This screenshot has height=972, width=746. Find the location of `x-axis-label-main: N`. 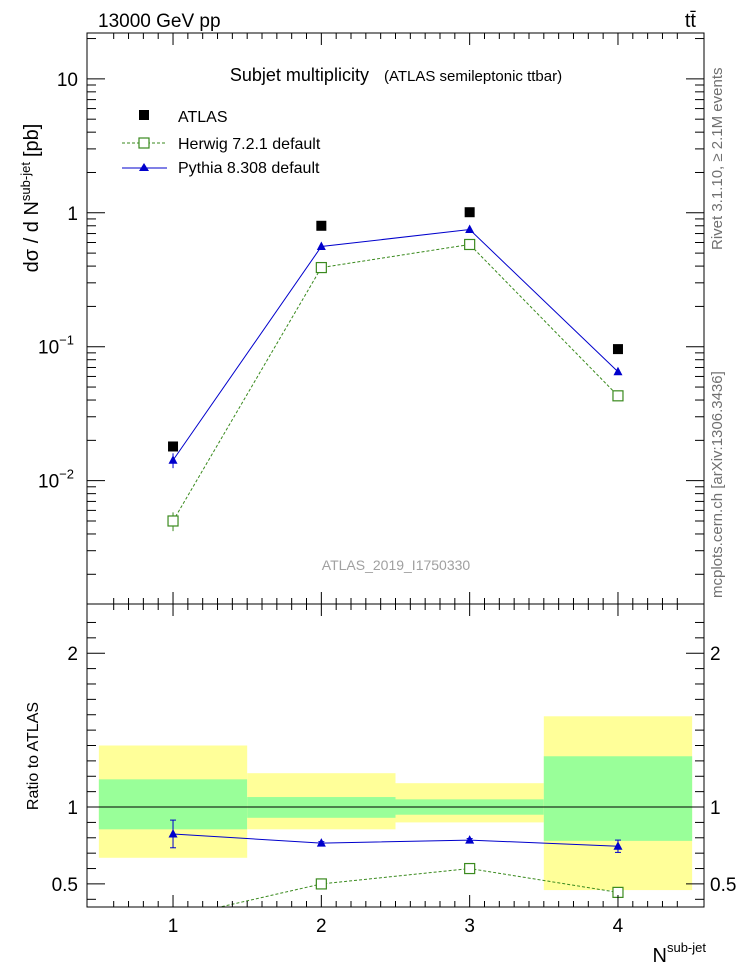

x-axis-label-main: N is located at coordinates (660, 956).